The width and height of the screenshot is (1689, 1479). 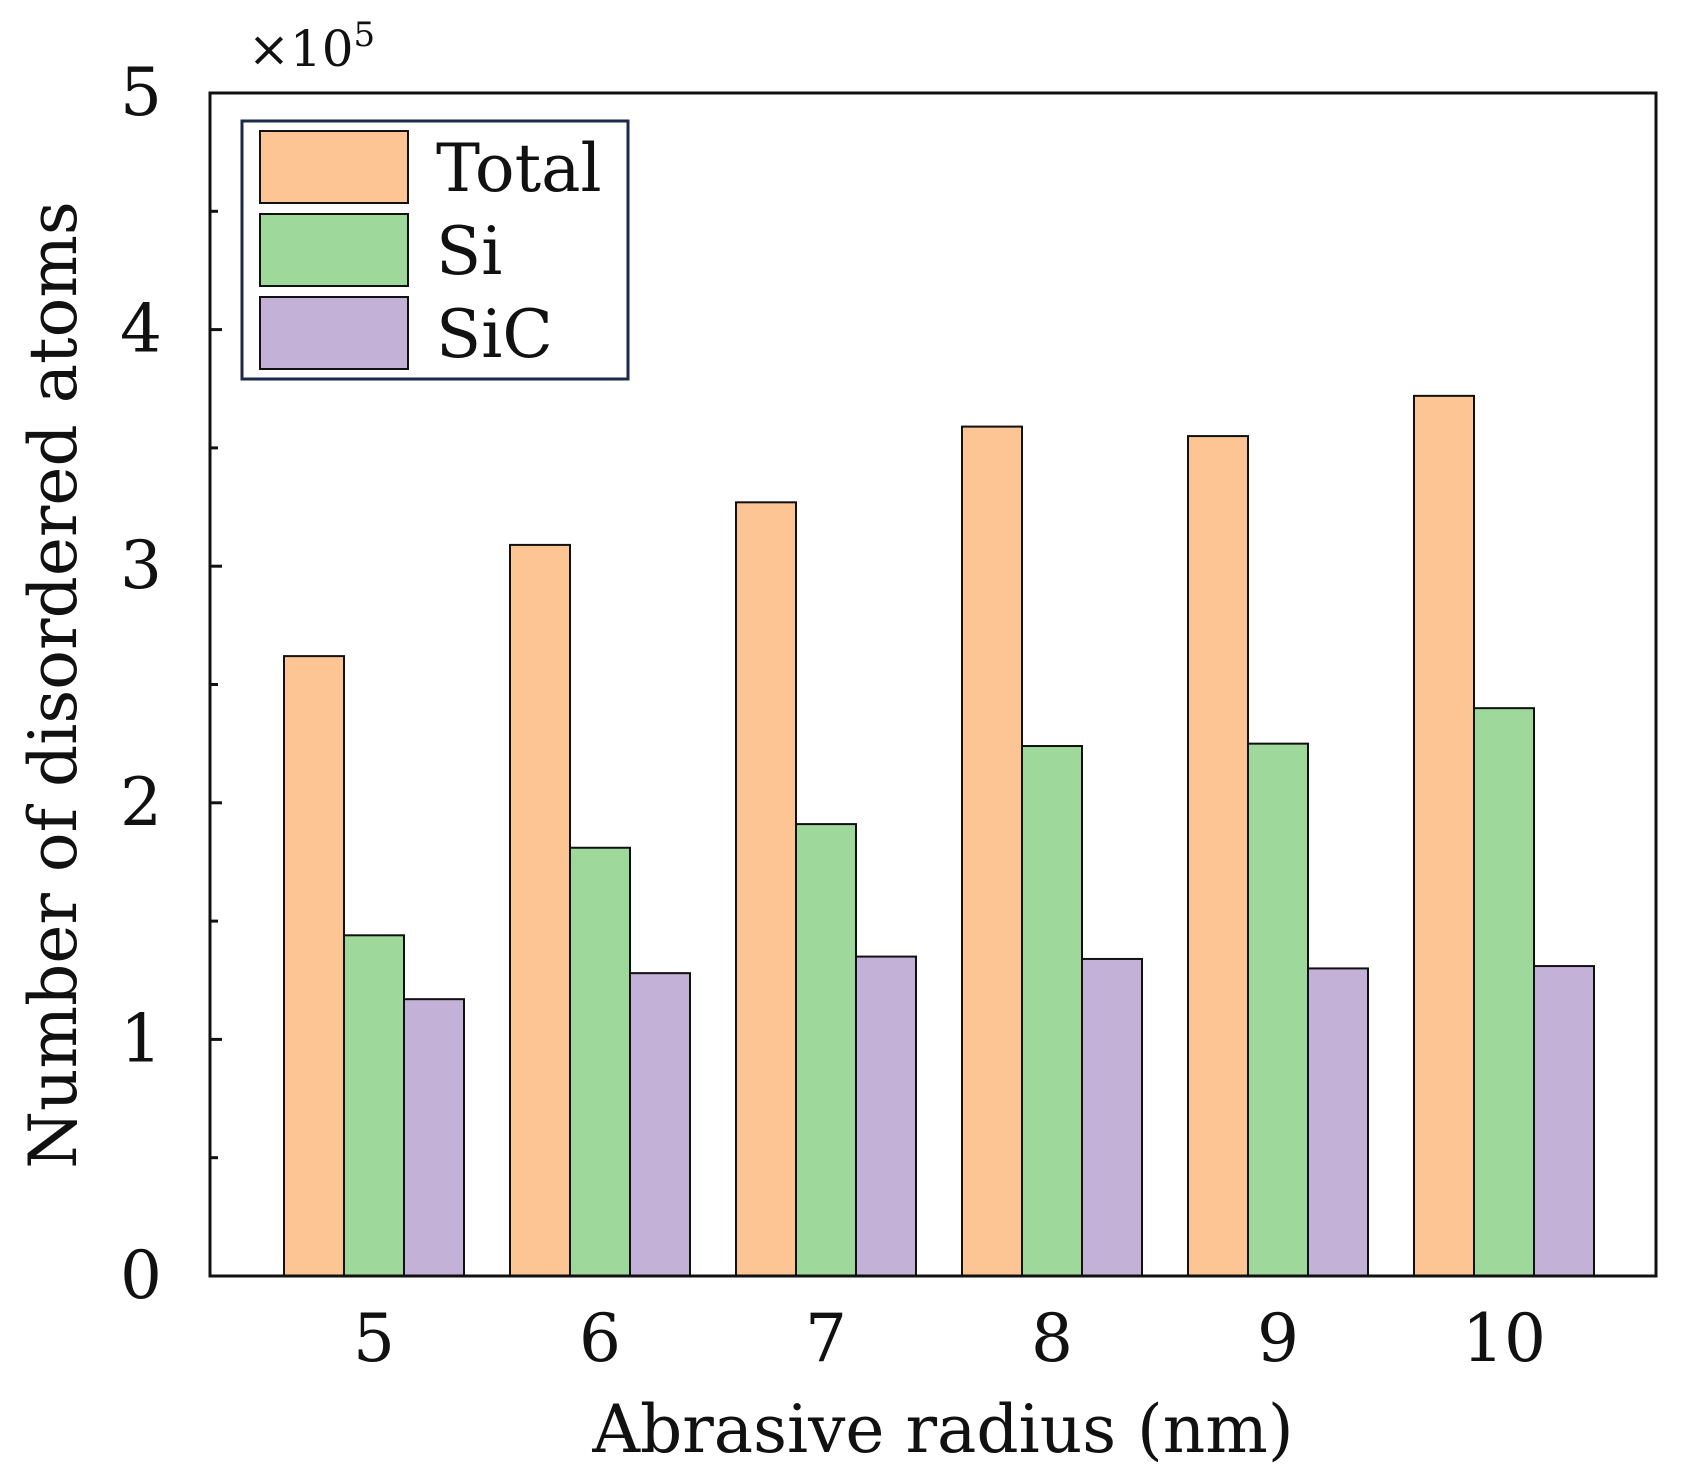 I want to click on legend-label-total: Total, so click(x=519, y=168).